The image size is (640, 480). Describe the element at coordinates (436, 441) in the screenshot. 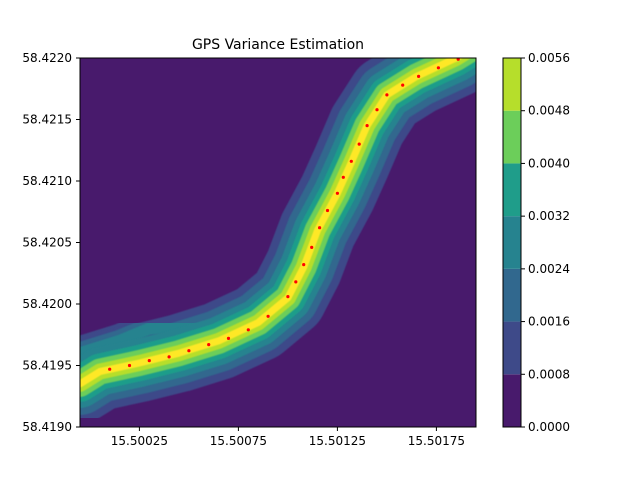

I see `x-tick-label: 15.50175` at that location.